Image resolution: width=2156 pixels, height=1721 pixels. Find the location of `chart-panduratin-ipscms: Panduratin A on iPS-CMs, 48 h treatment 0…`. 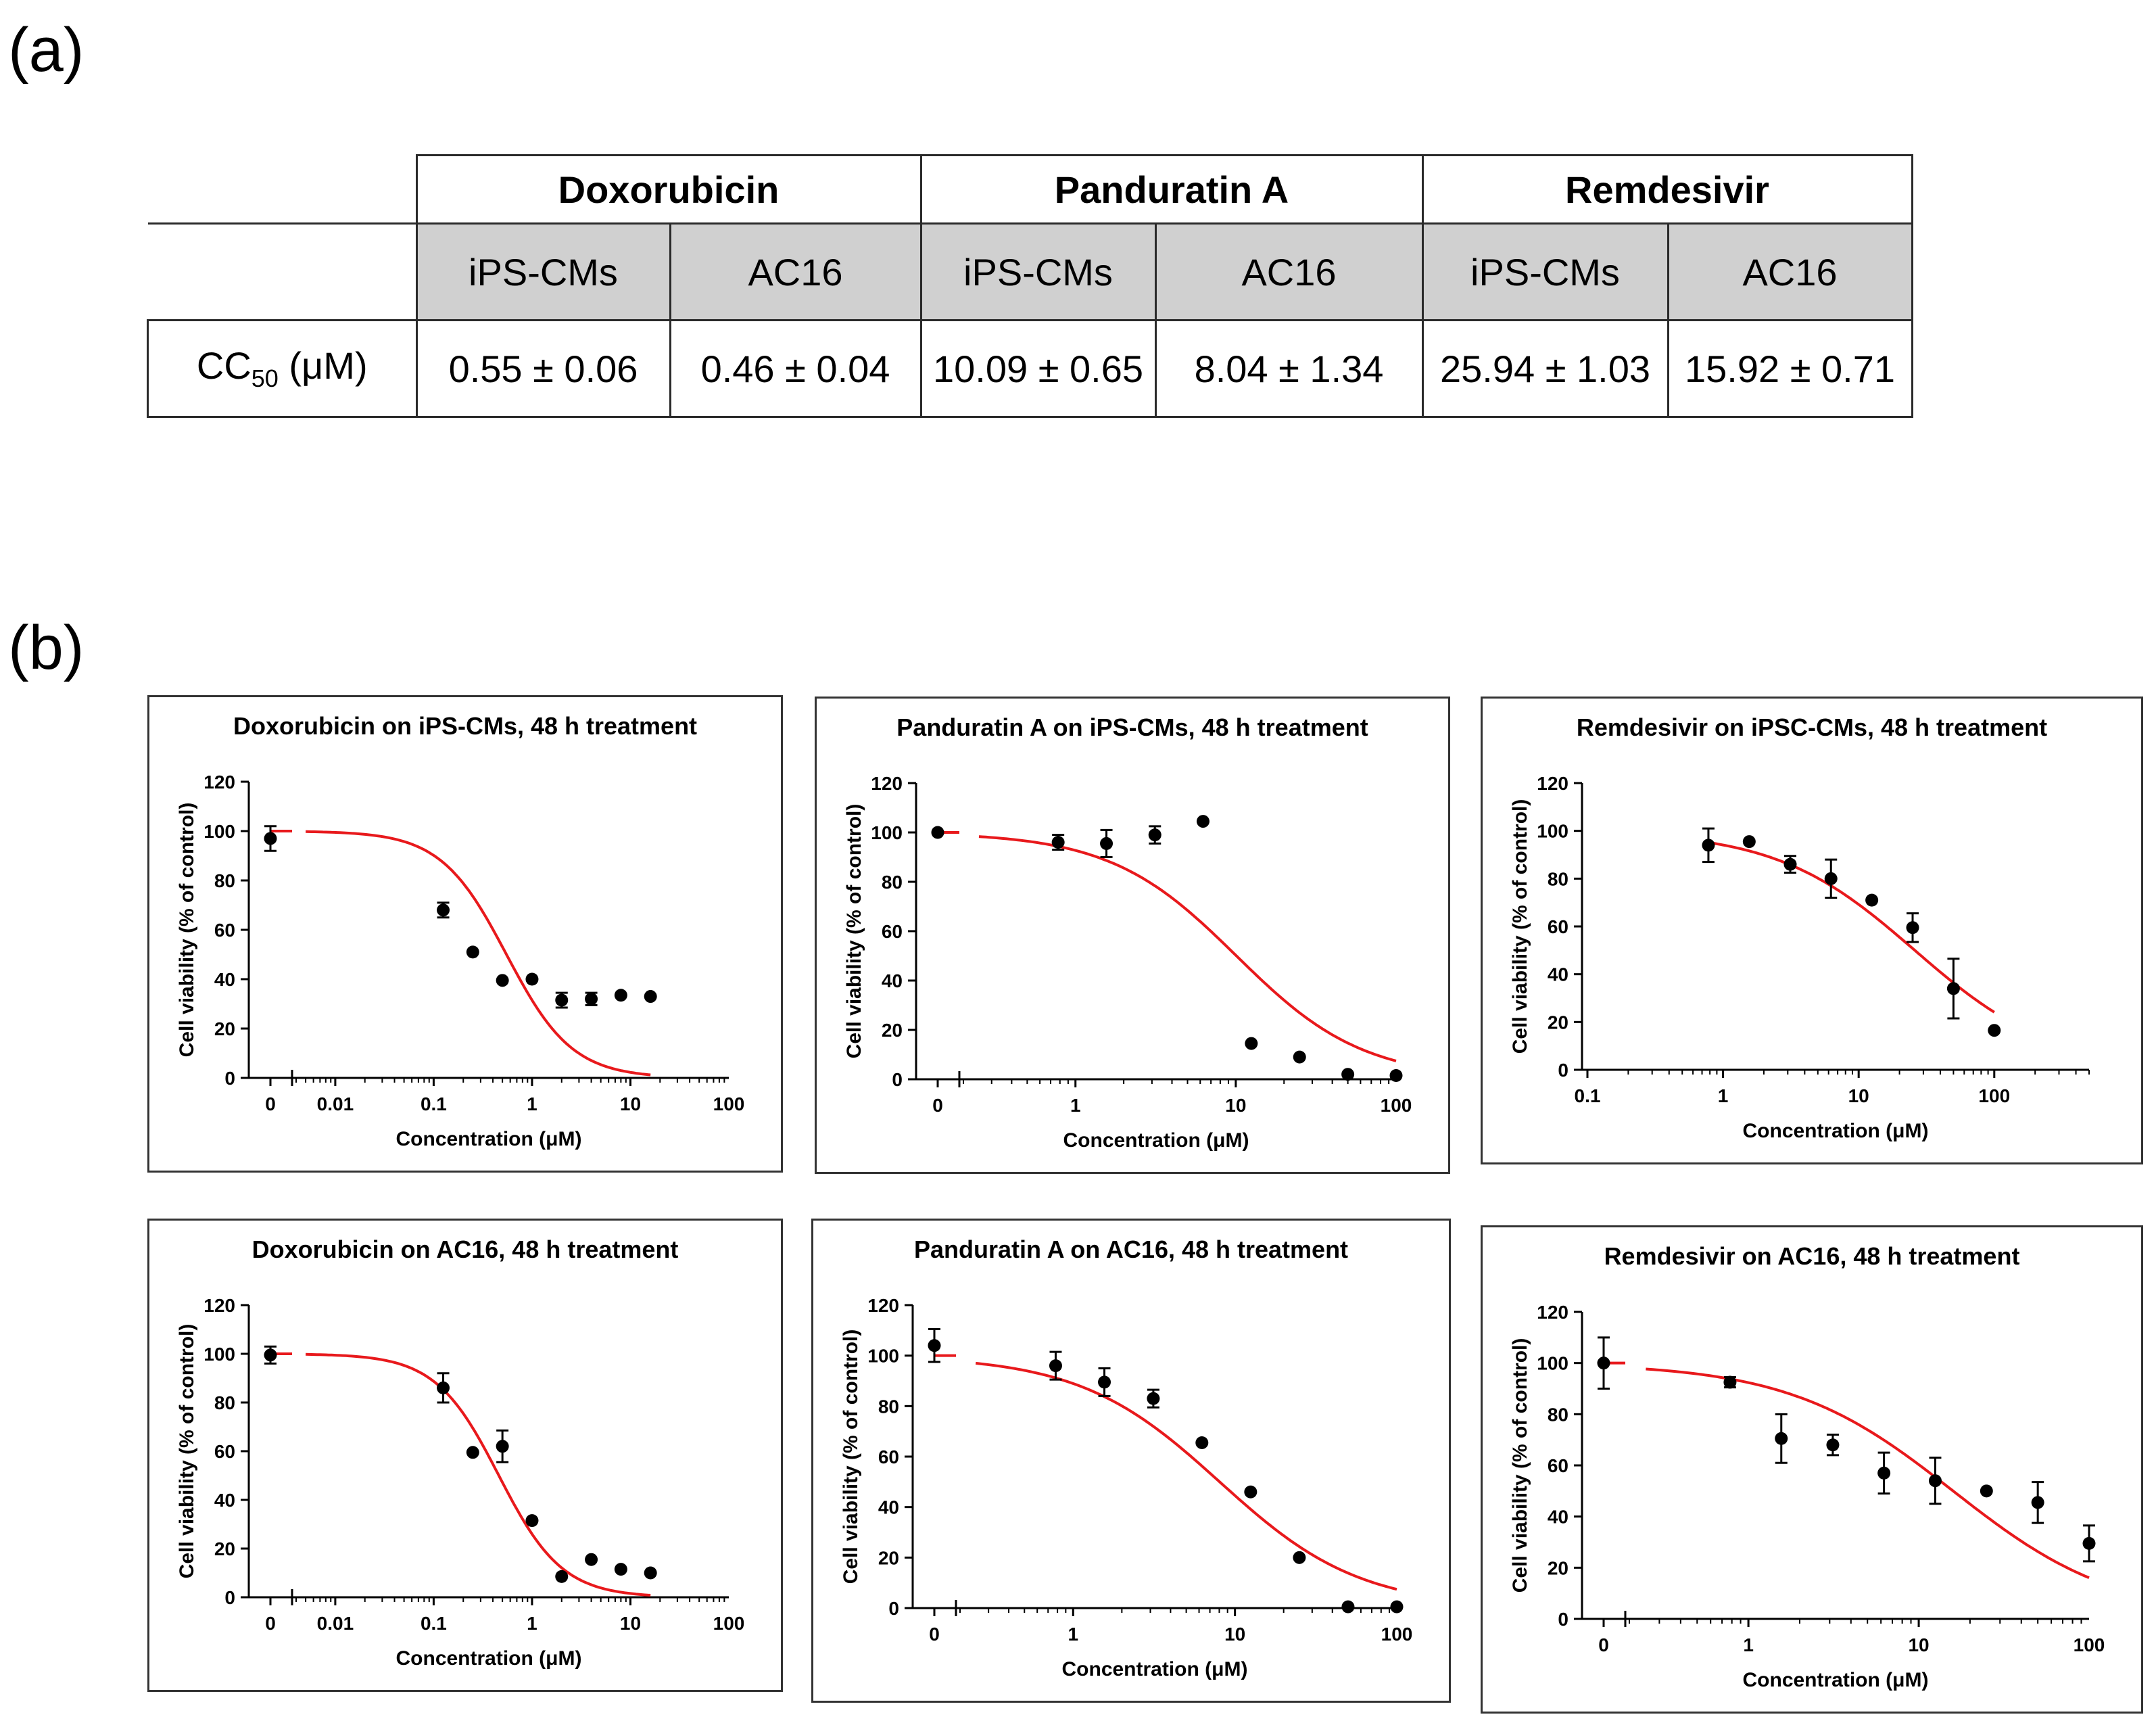

chart-panduratin-ipscms: Panduratin A on iPS-CMs, 48 h treatment 0… is located at coordinates (1132, 935).